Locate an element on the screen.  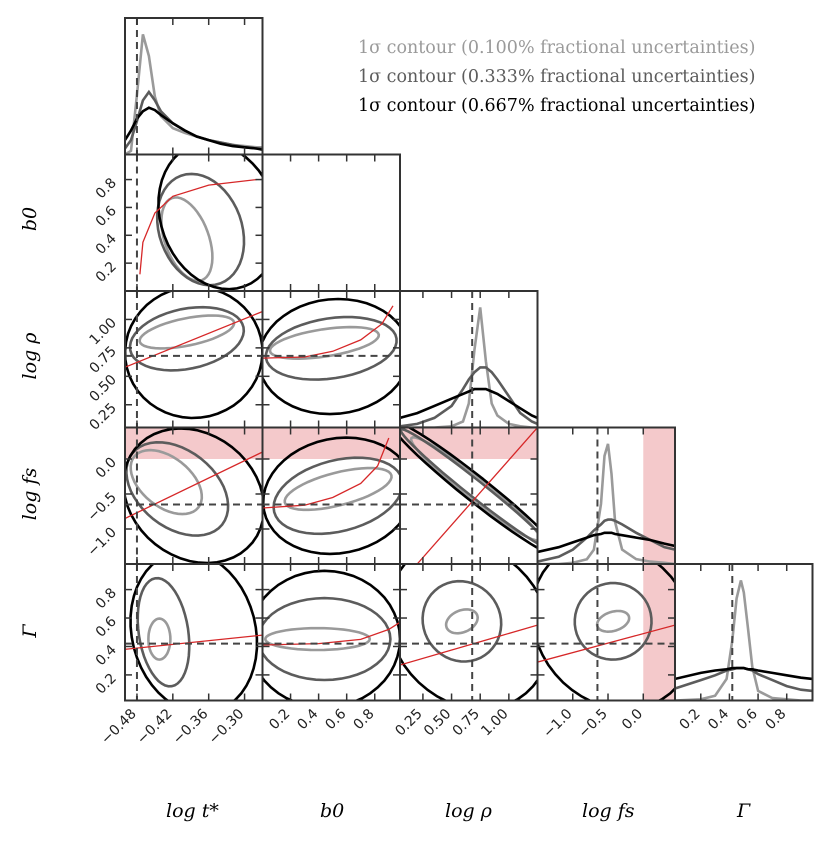
x-tick-label-Γ: 0.8 is located at coordinates (775, 719).